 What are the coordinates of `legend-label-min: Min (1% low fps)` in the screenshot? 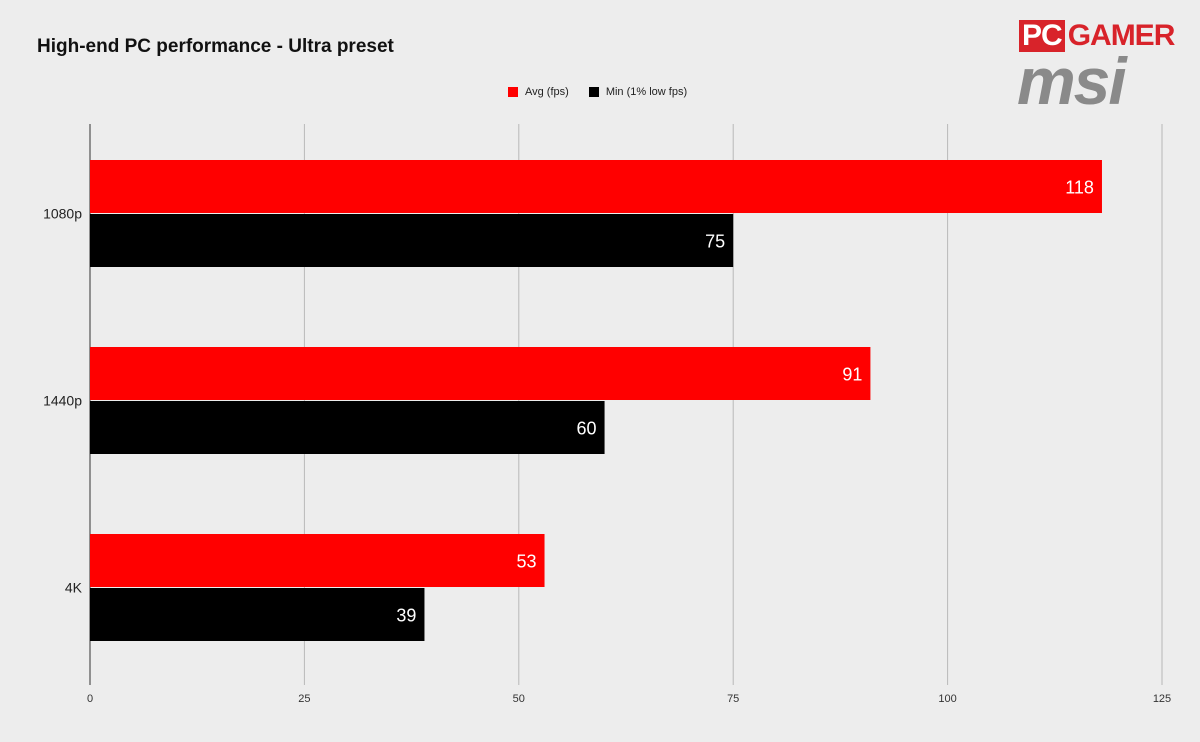 It's located at (646, 92).